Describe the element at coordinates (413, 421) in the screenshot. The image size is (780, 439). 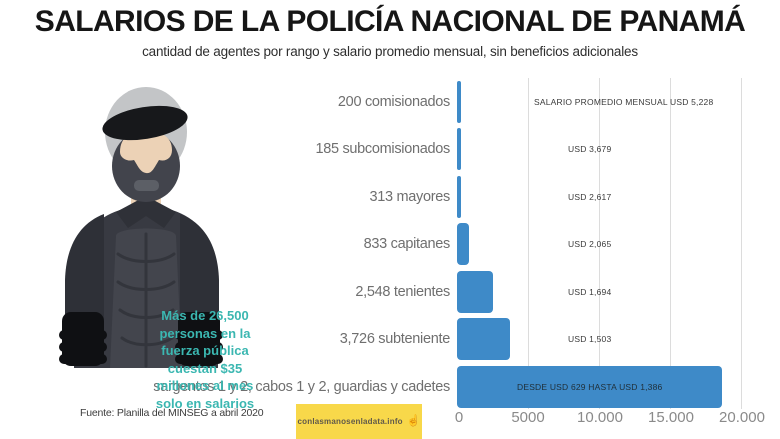
I see `pointer-hand-icon: ☝` at that location.